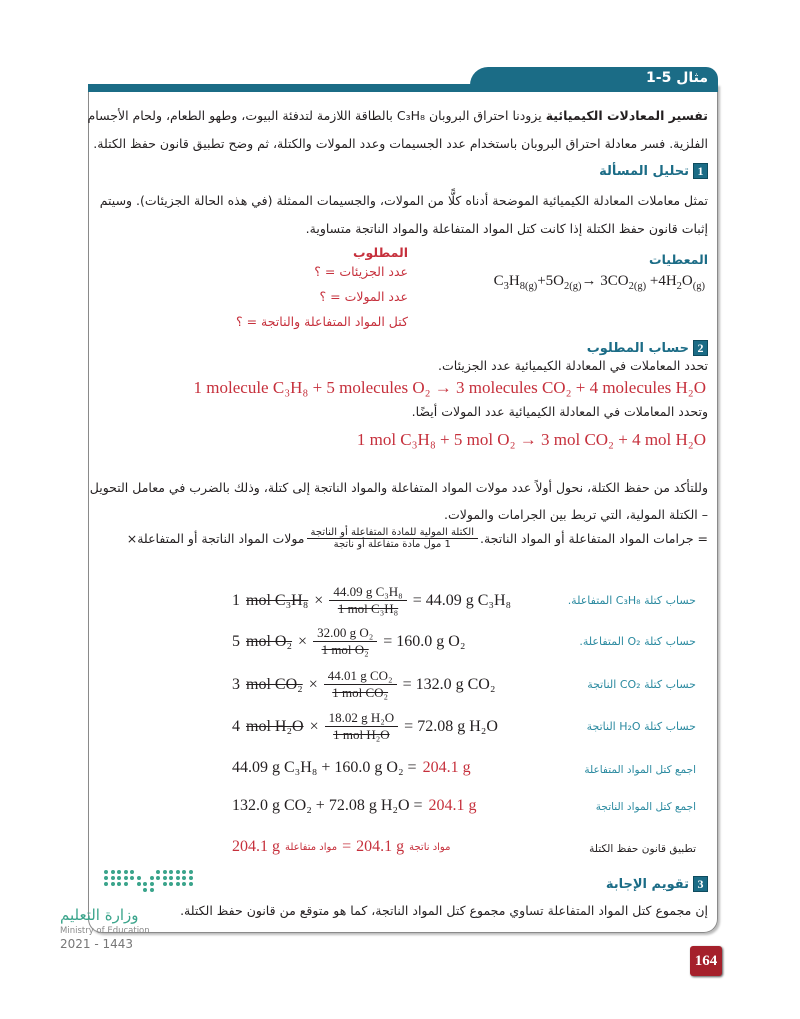  I want to click on step-number: 2, so click(700, 348).